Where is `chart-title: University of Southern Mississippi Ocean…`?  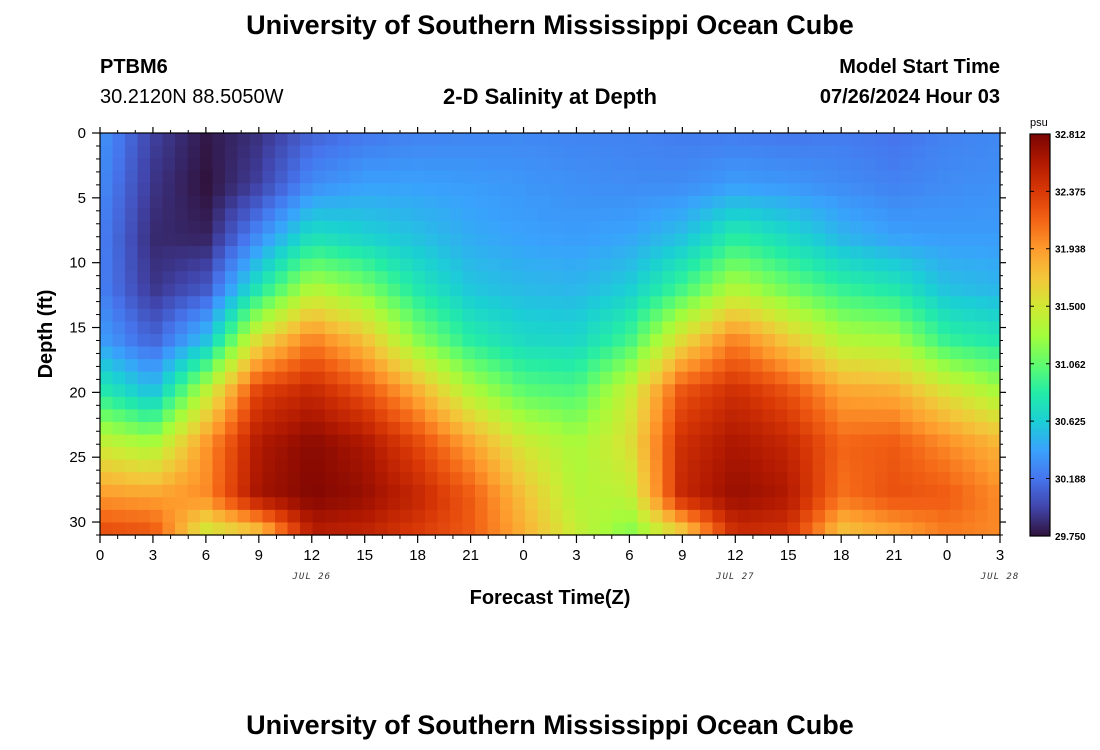 chart-title: University of Southern Mississippi Ocean… is located at coordinates (550, 25).